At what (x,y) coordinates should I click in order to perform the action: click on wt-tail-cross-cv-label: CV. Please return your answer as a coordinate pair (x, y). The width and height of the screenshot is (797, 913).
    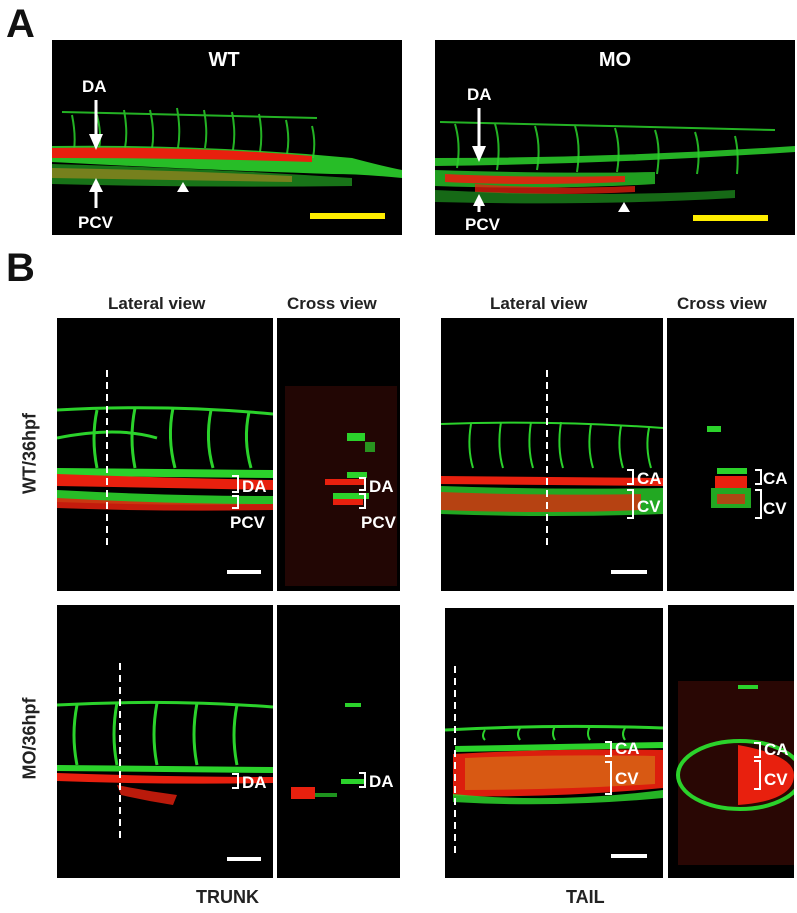
    Looking at the image, I should click on (775, 508).